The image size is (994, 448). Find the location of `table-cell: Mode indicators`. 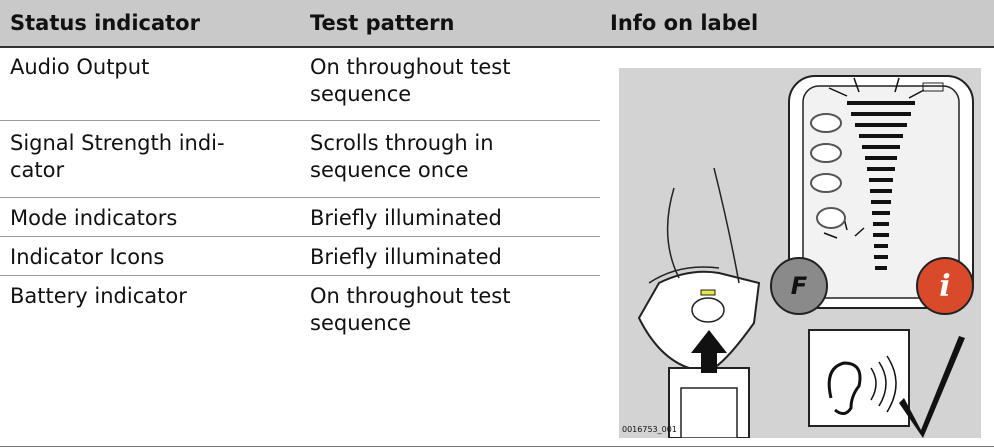

table-cell: Mode indicators is located at coordinates (94, 218).